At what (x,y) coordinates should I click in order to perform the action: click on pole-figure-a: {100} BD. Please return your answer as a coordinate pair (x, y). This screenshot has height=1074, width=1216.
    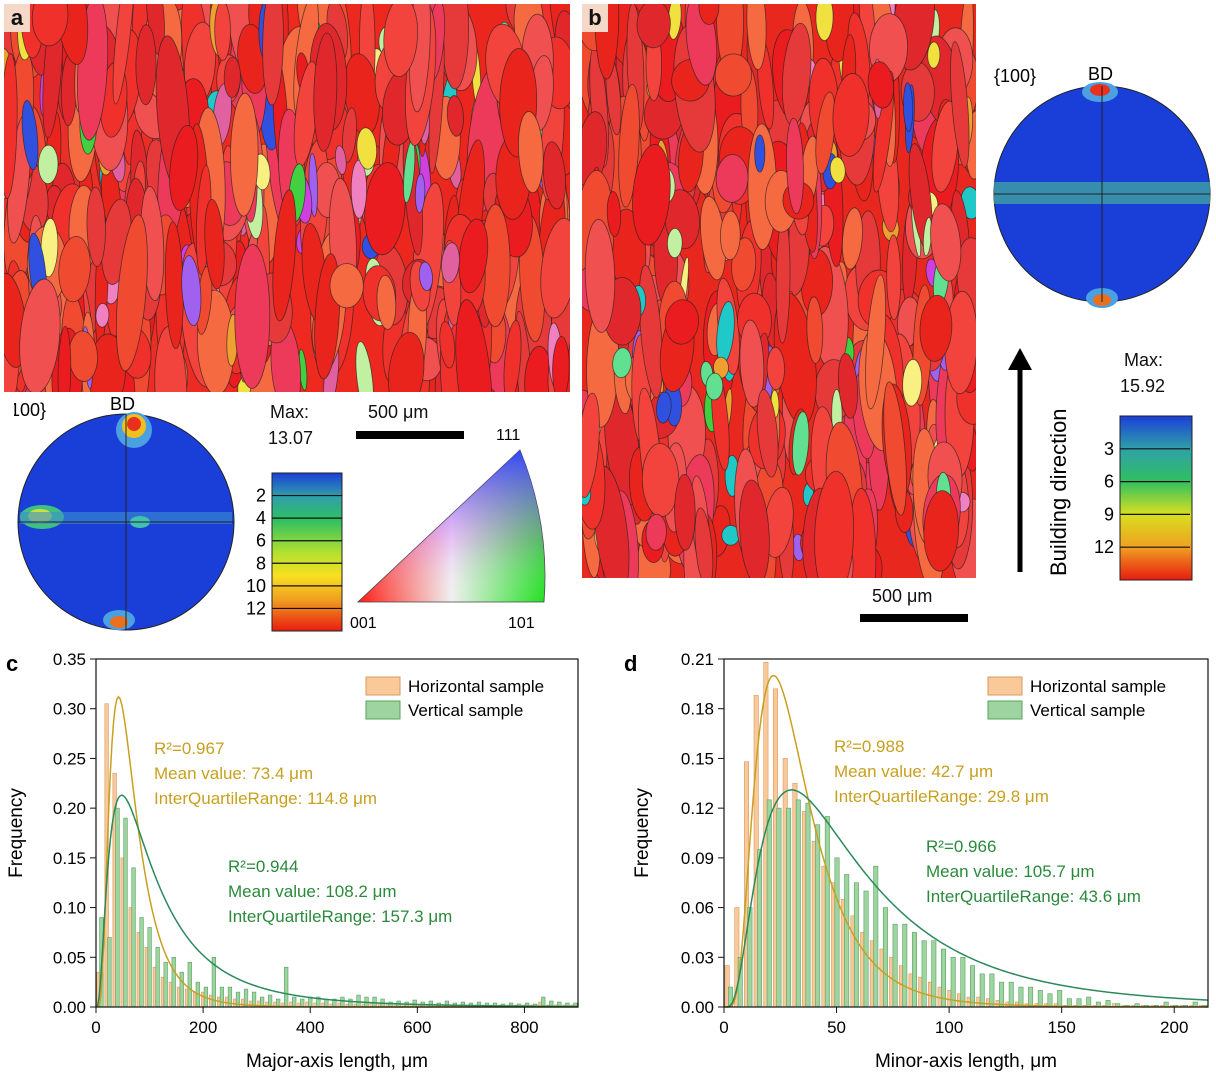
    Looking at the image, I should click on (124, 512).